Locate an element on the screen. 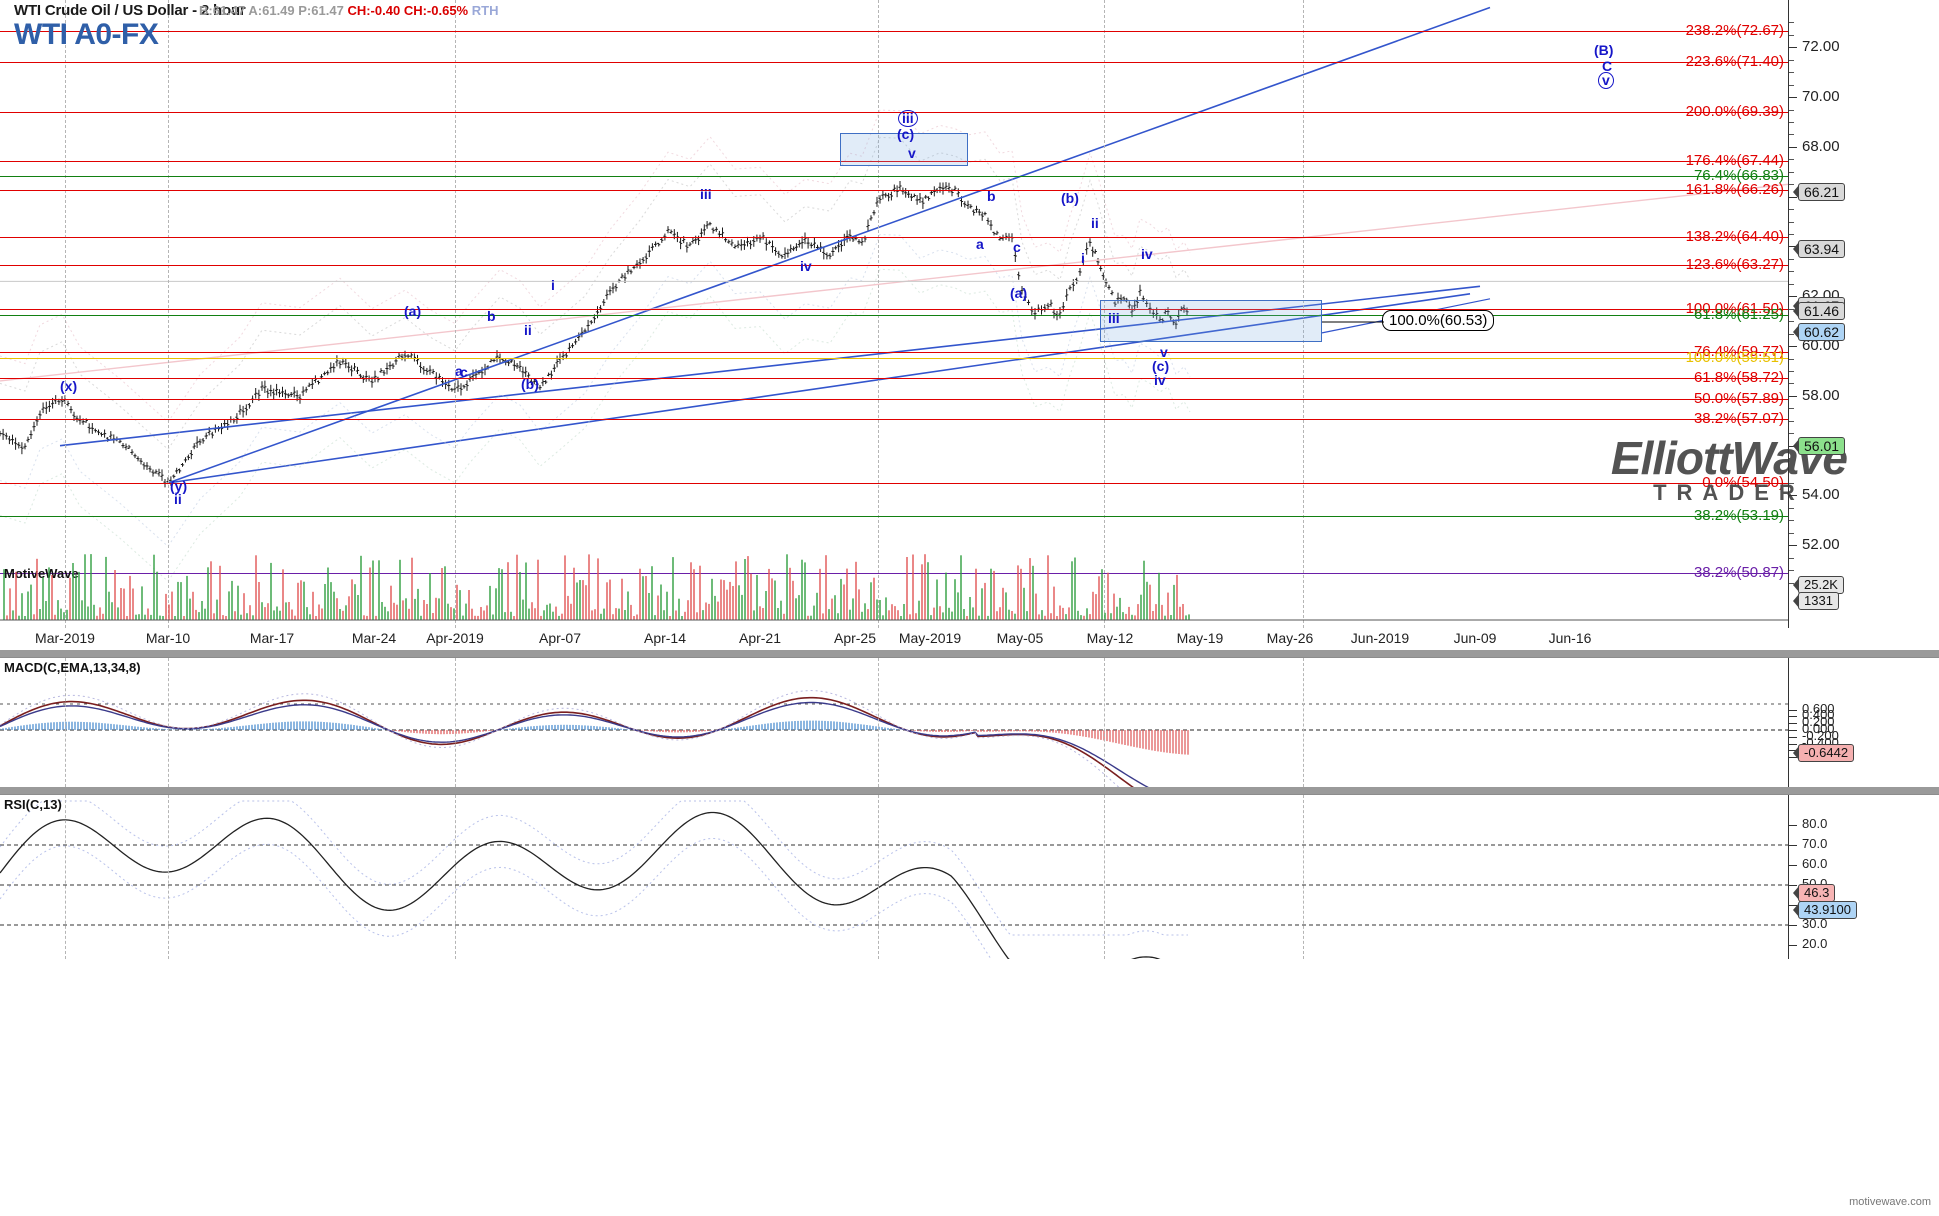 The width and height of the screenshot is (1939, 1216). fib-callout-6053: 100.0%(60.53) is located at coordinates (1438, 320).